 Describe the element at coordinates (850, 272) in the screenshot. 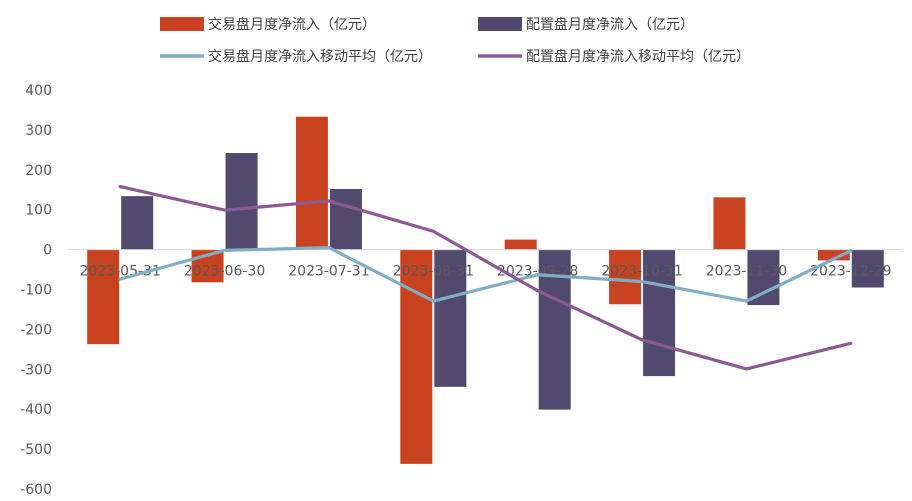

I see `x-tick-label: 2023-12-29` at that location.